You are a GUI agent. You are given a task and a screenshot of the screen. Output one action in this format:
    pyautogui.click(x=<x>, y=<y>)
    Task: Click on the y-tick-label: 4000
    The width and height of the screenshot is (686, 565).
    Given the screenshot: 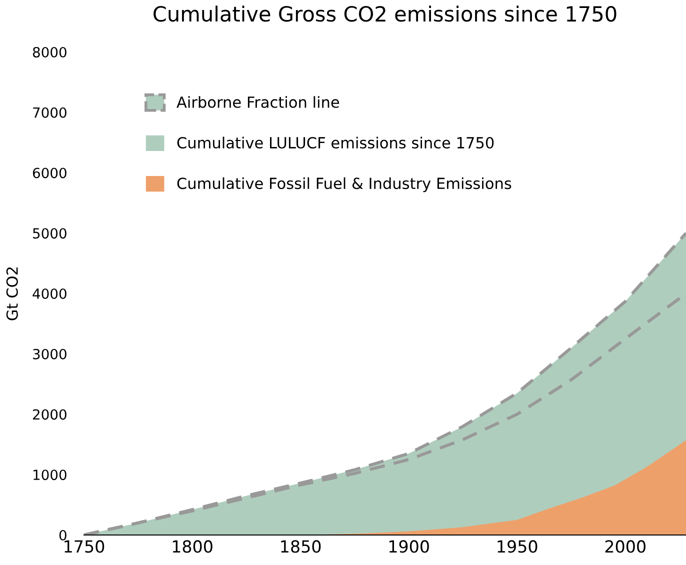 What is the action you would take?
    pyautogui.click(x=49, y=293)
    